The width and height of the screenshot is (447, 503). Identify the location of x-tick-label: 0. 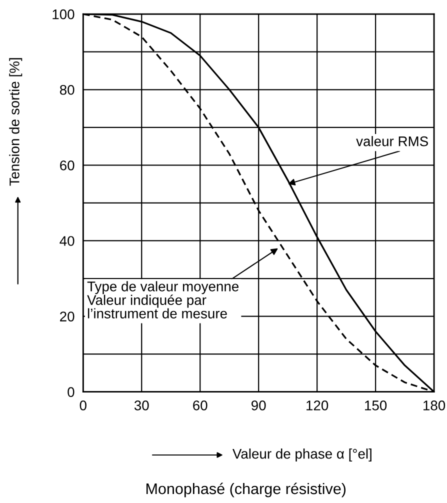
(83, 405).